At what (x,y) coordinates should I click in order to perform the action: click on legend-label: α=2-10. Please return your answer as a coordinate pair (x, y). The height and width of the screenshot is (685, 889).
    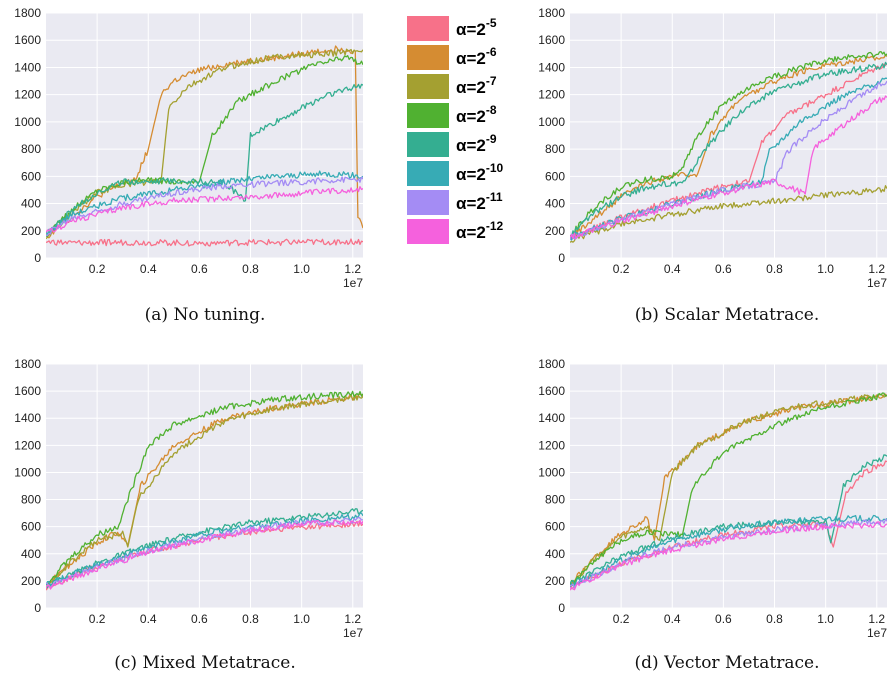
    Looking at the image, I should click on (480, 172).